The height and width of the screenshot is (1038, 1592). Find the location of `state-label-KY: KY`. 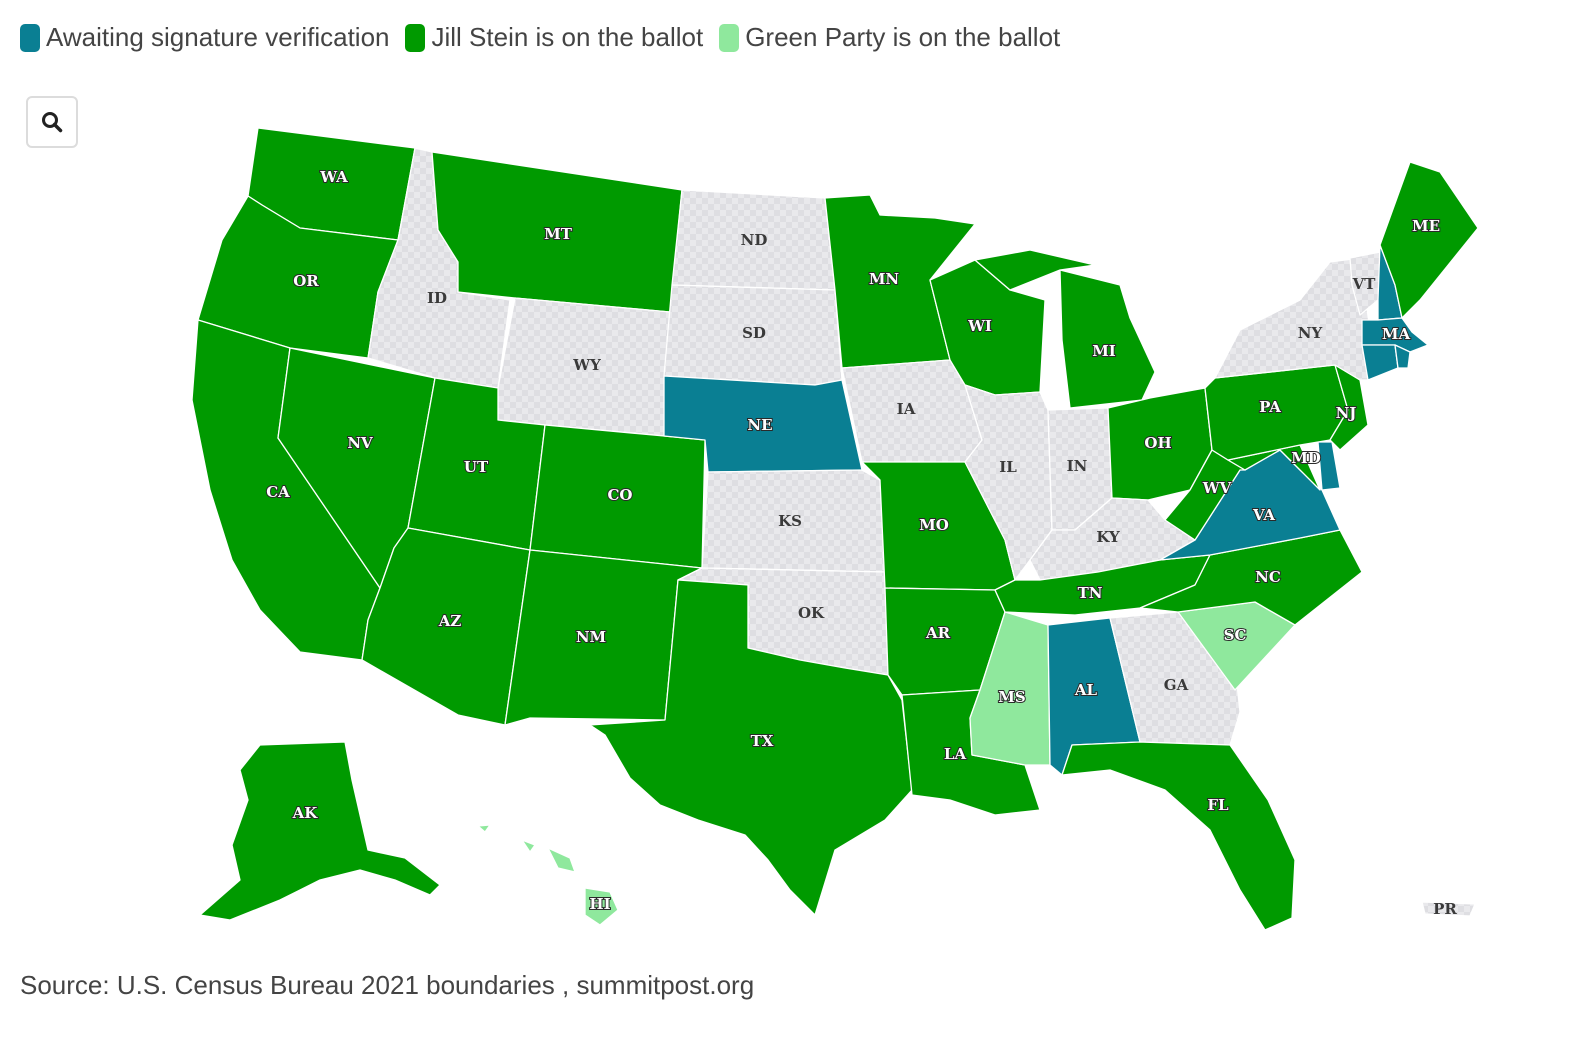

state-label-KY: KY is located at coordinates (1108, 537).